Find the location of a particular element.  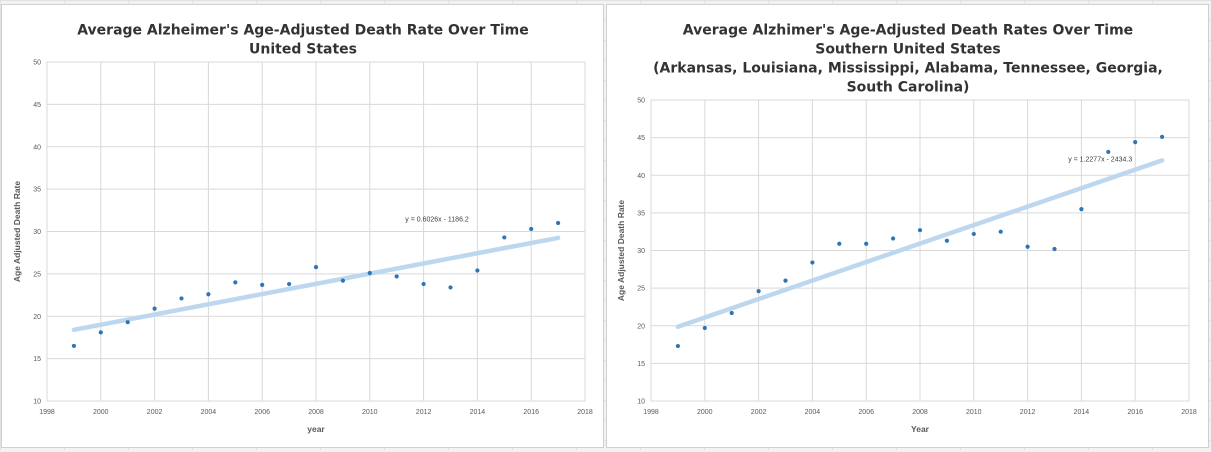

chart-title-line-1: United States is located at coordinates (303, 50).